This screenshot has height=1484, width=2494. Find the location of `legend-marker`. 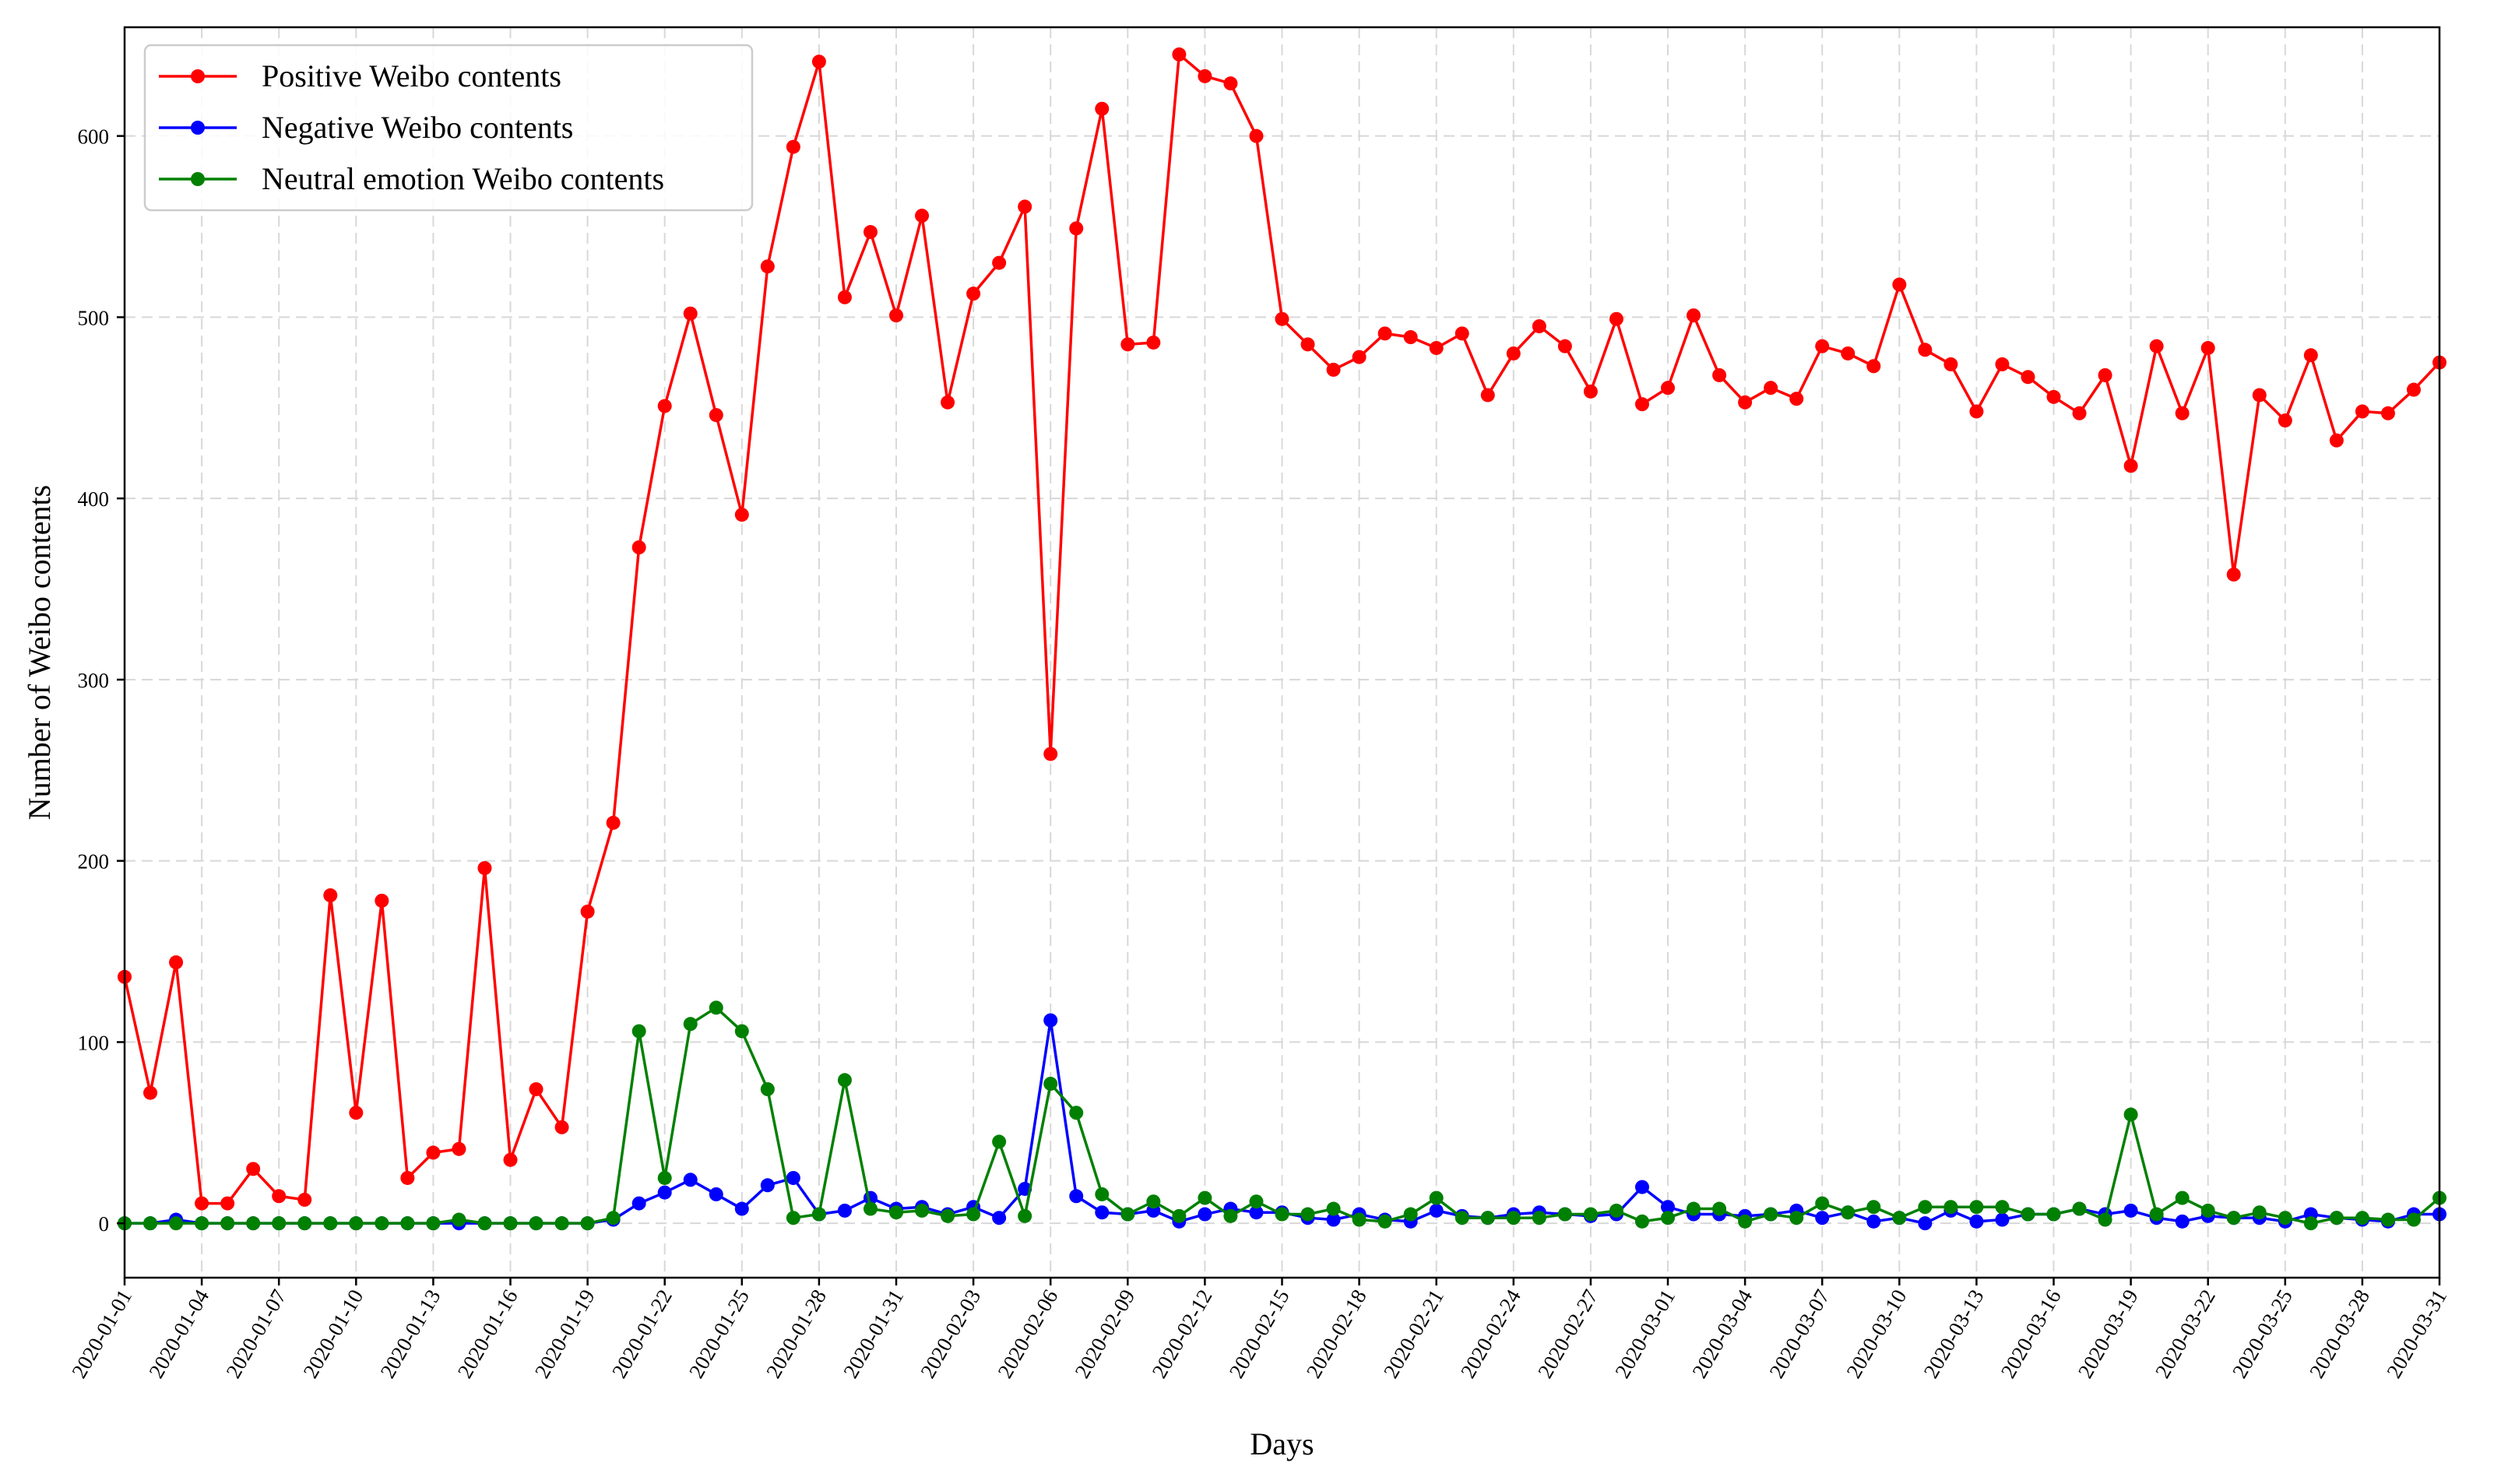

legend-marker is located at coordinates (198, 179).